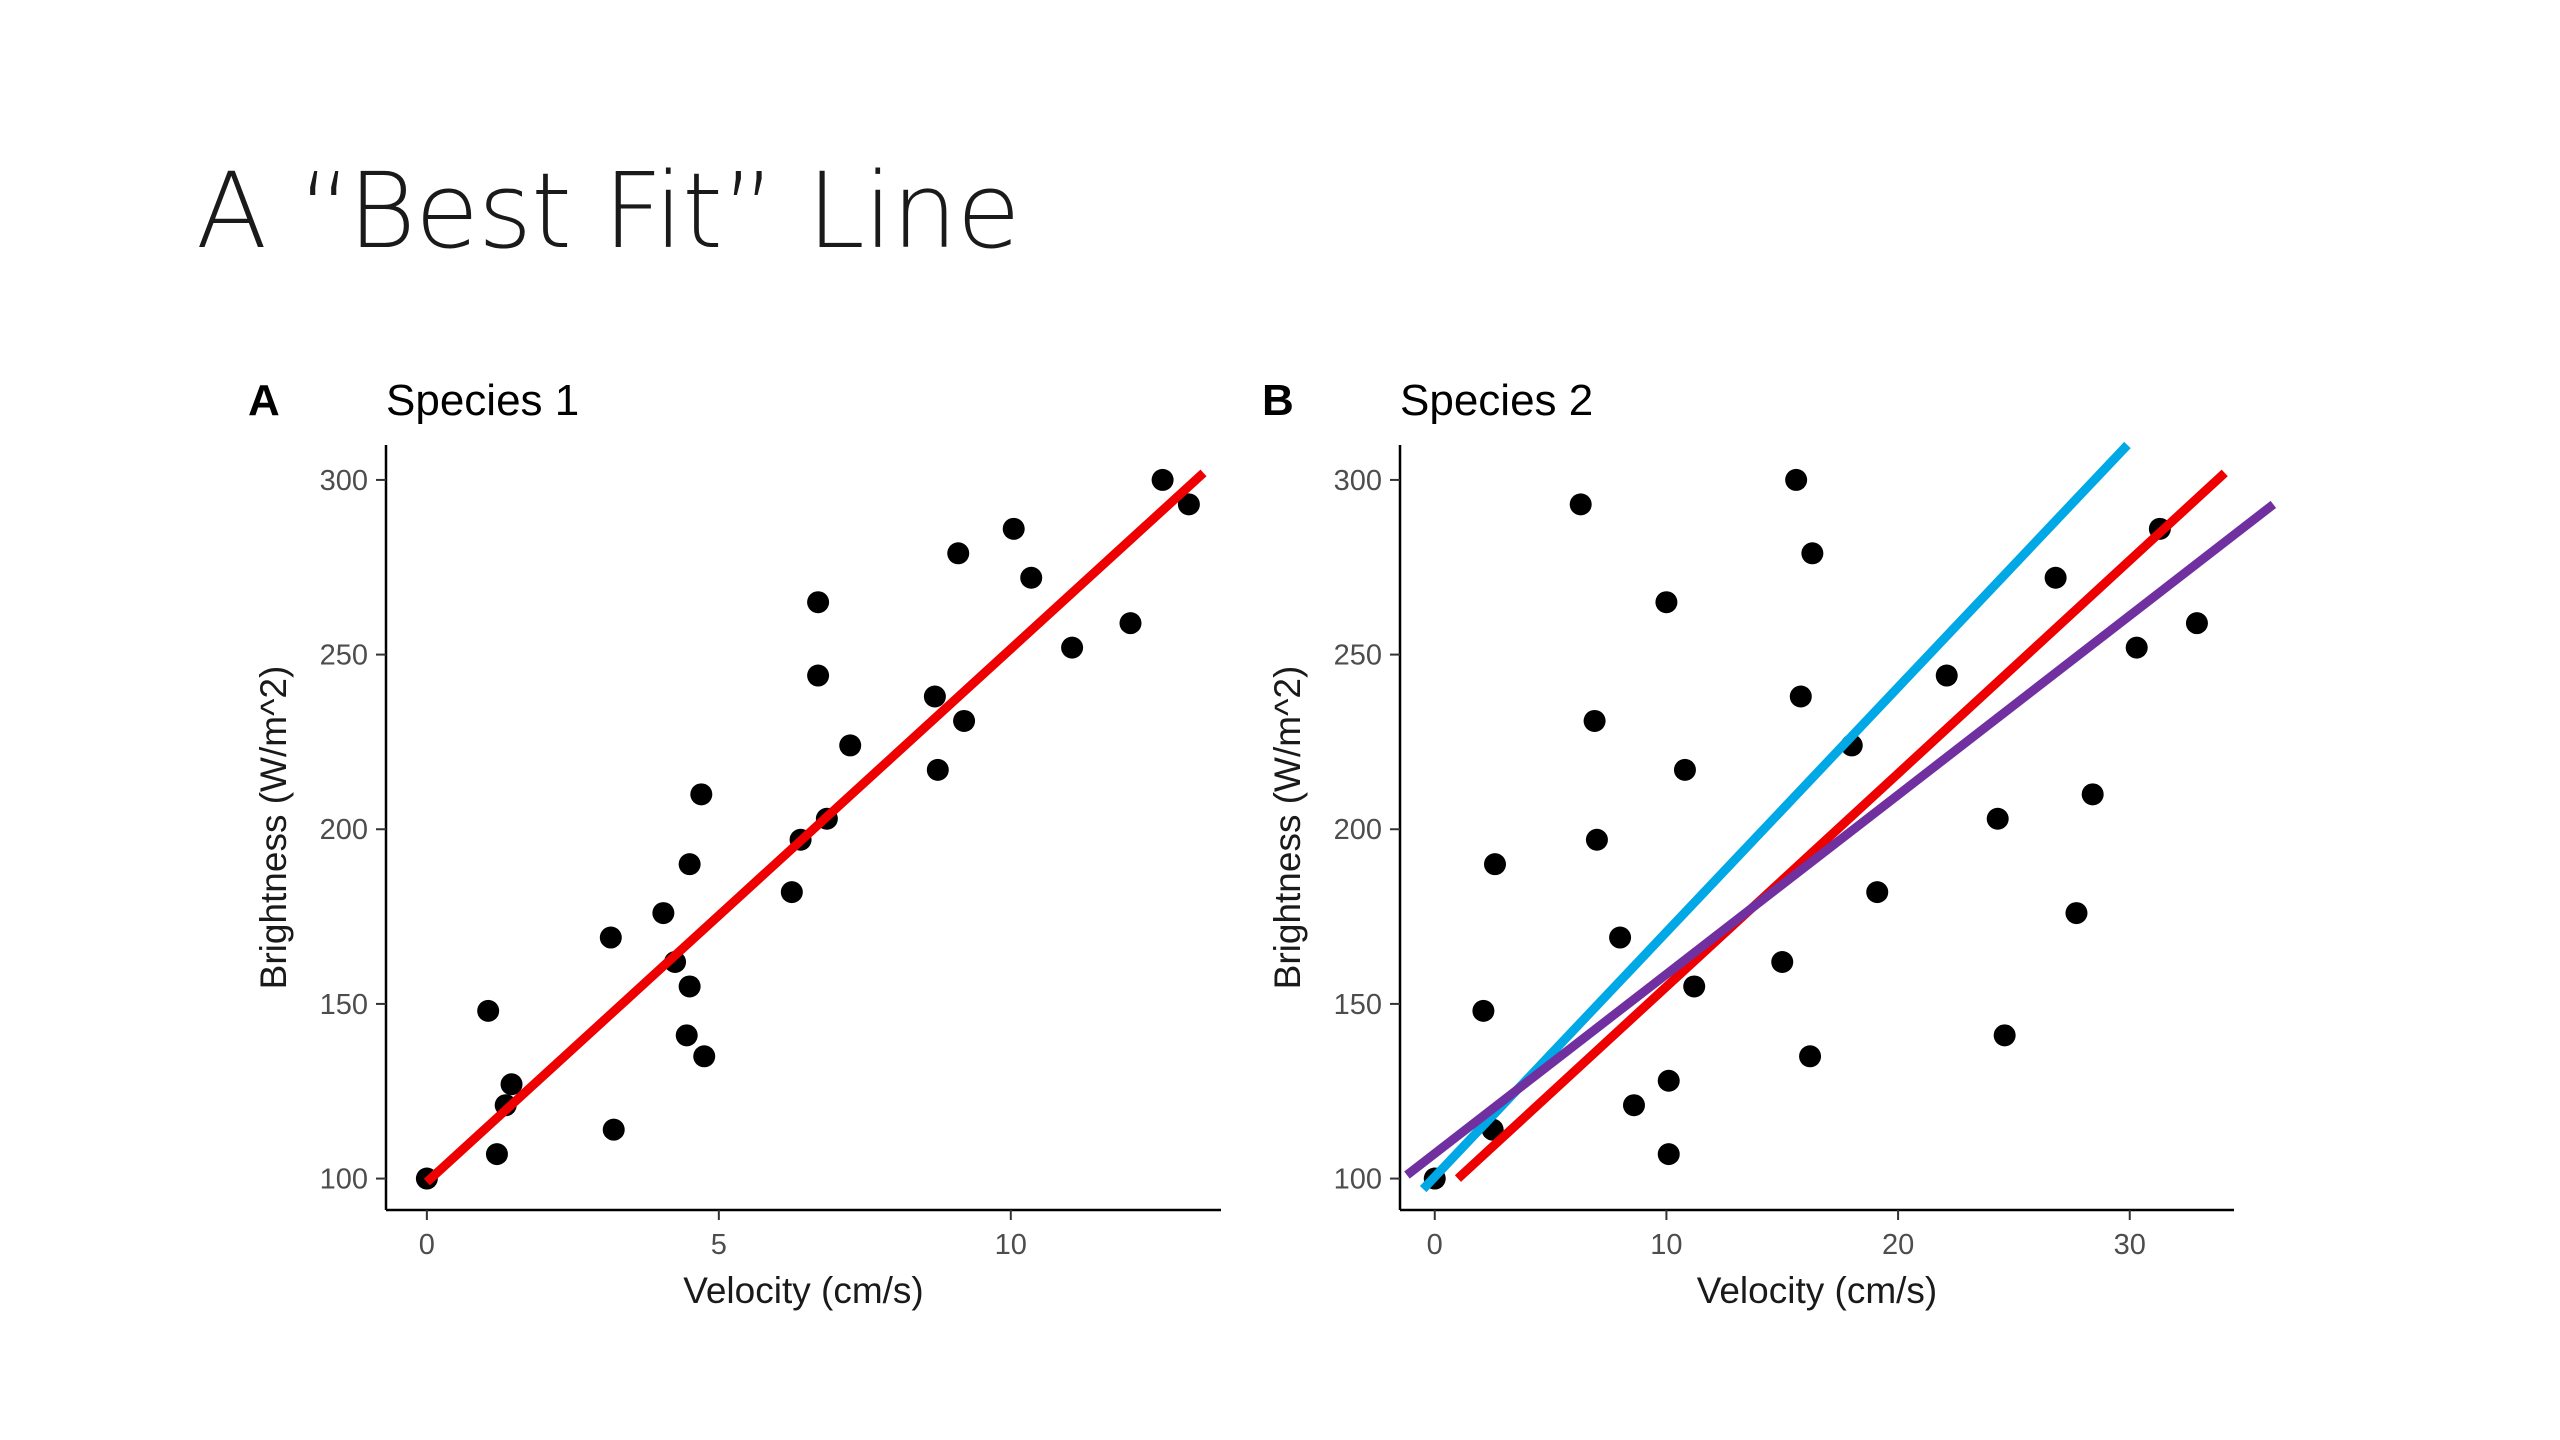 This screenshot has height=1440, width=2560. What do you see at coordinates (2130, 1245) in the screenshot?
I see `panel-b-x-tick-label: 30` at bounding box center [2130, 1245].